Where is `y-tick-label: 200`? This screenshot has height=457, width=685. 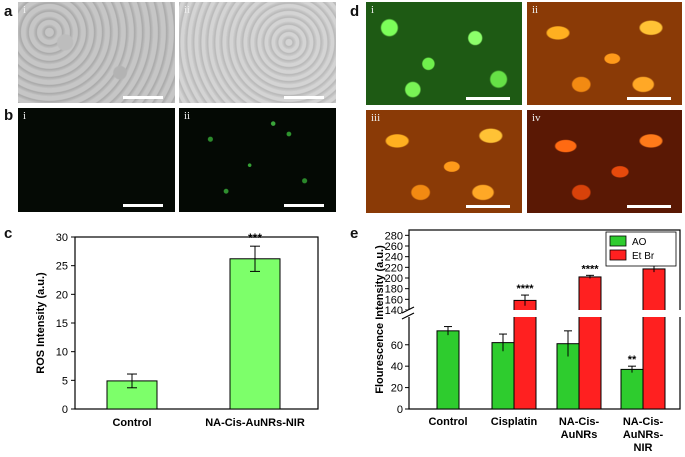 y-tick-label: 200 is located at coordinates (394, 279).